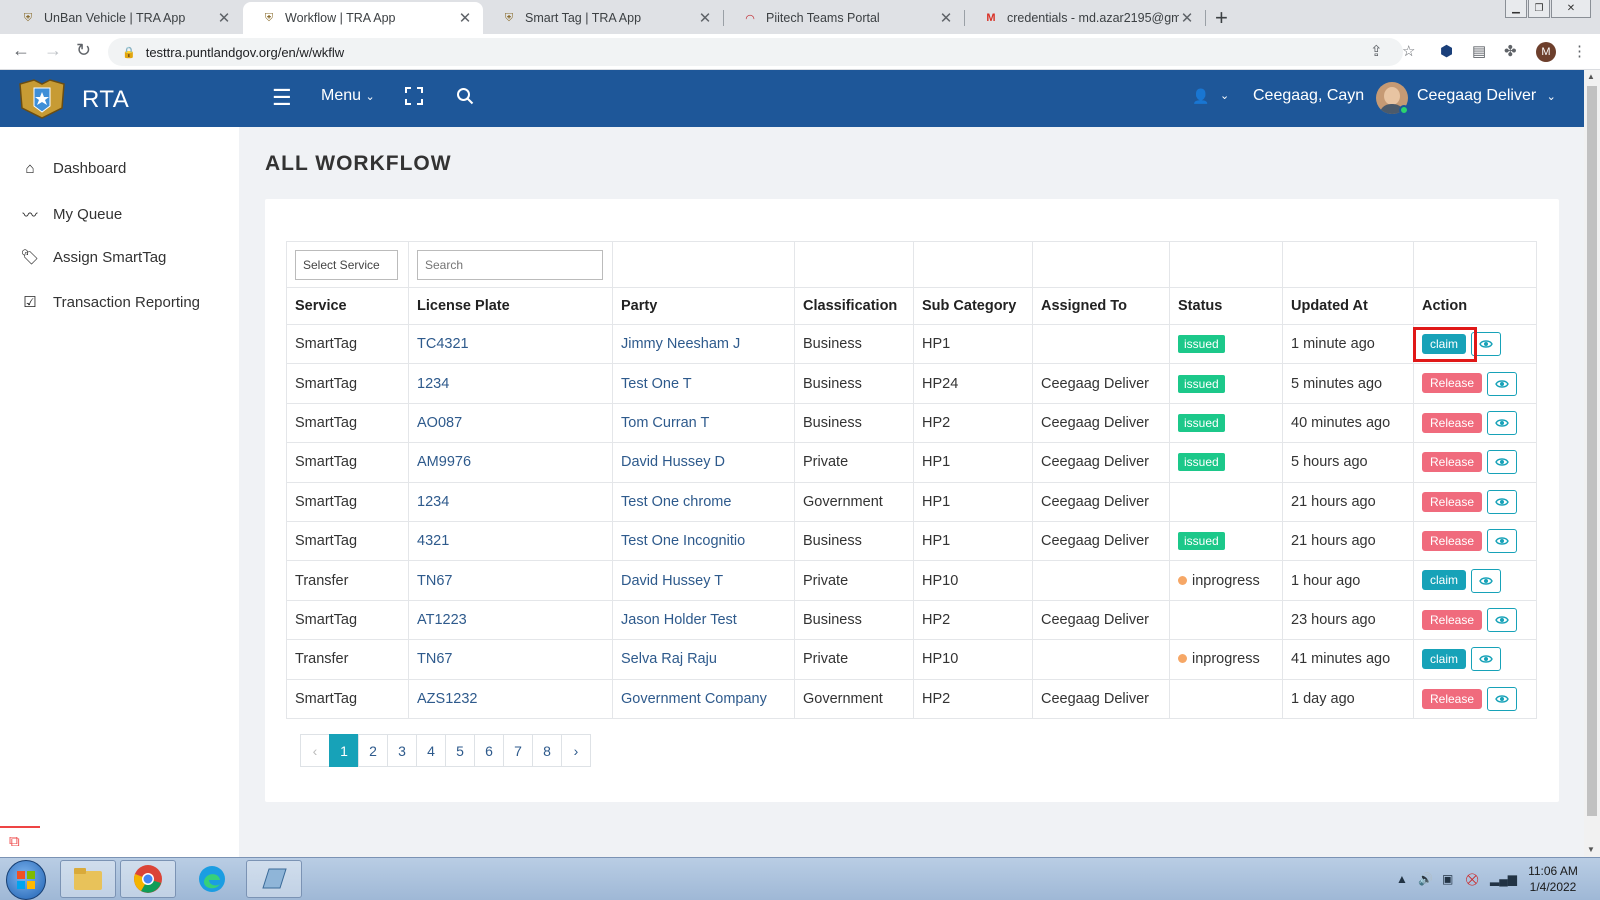 Image resolution: width=1600 pixels, height=900 pixels. I want to click on browser-tab: ⛨ UnBan Vehicle | TRA App ✕, so click(122, 18).